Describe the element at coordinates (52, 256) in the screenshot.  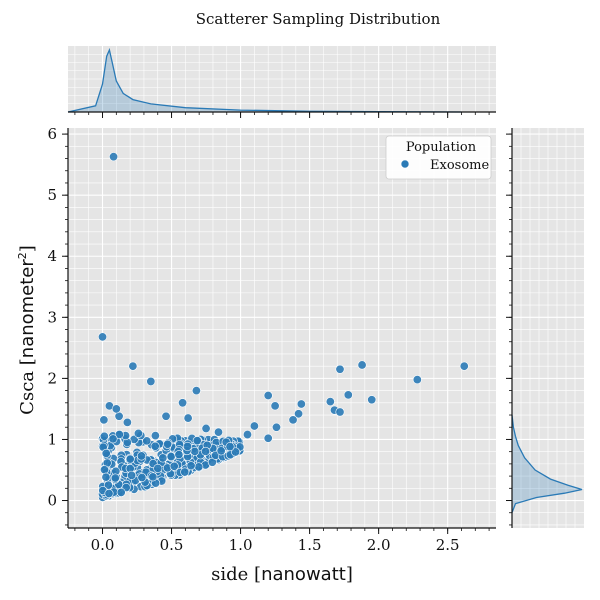
I see `y-tick-label: 4` at that location.